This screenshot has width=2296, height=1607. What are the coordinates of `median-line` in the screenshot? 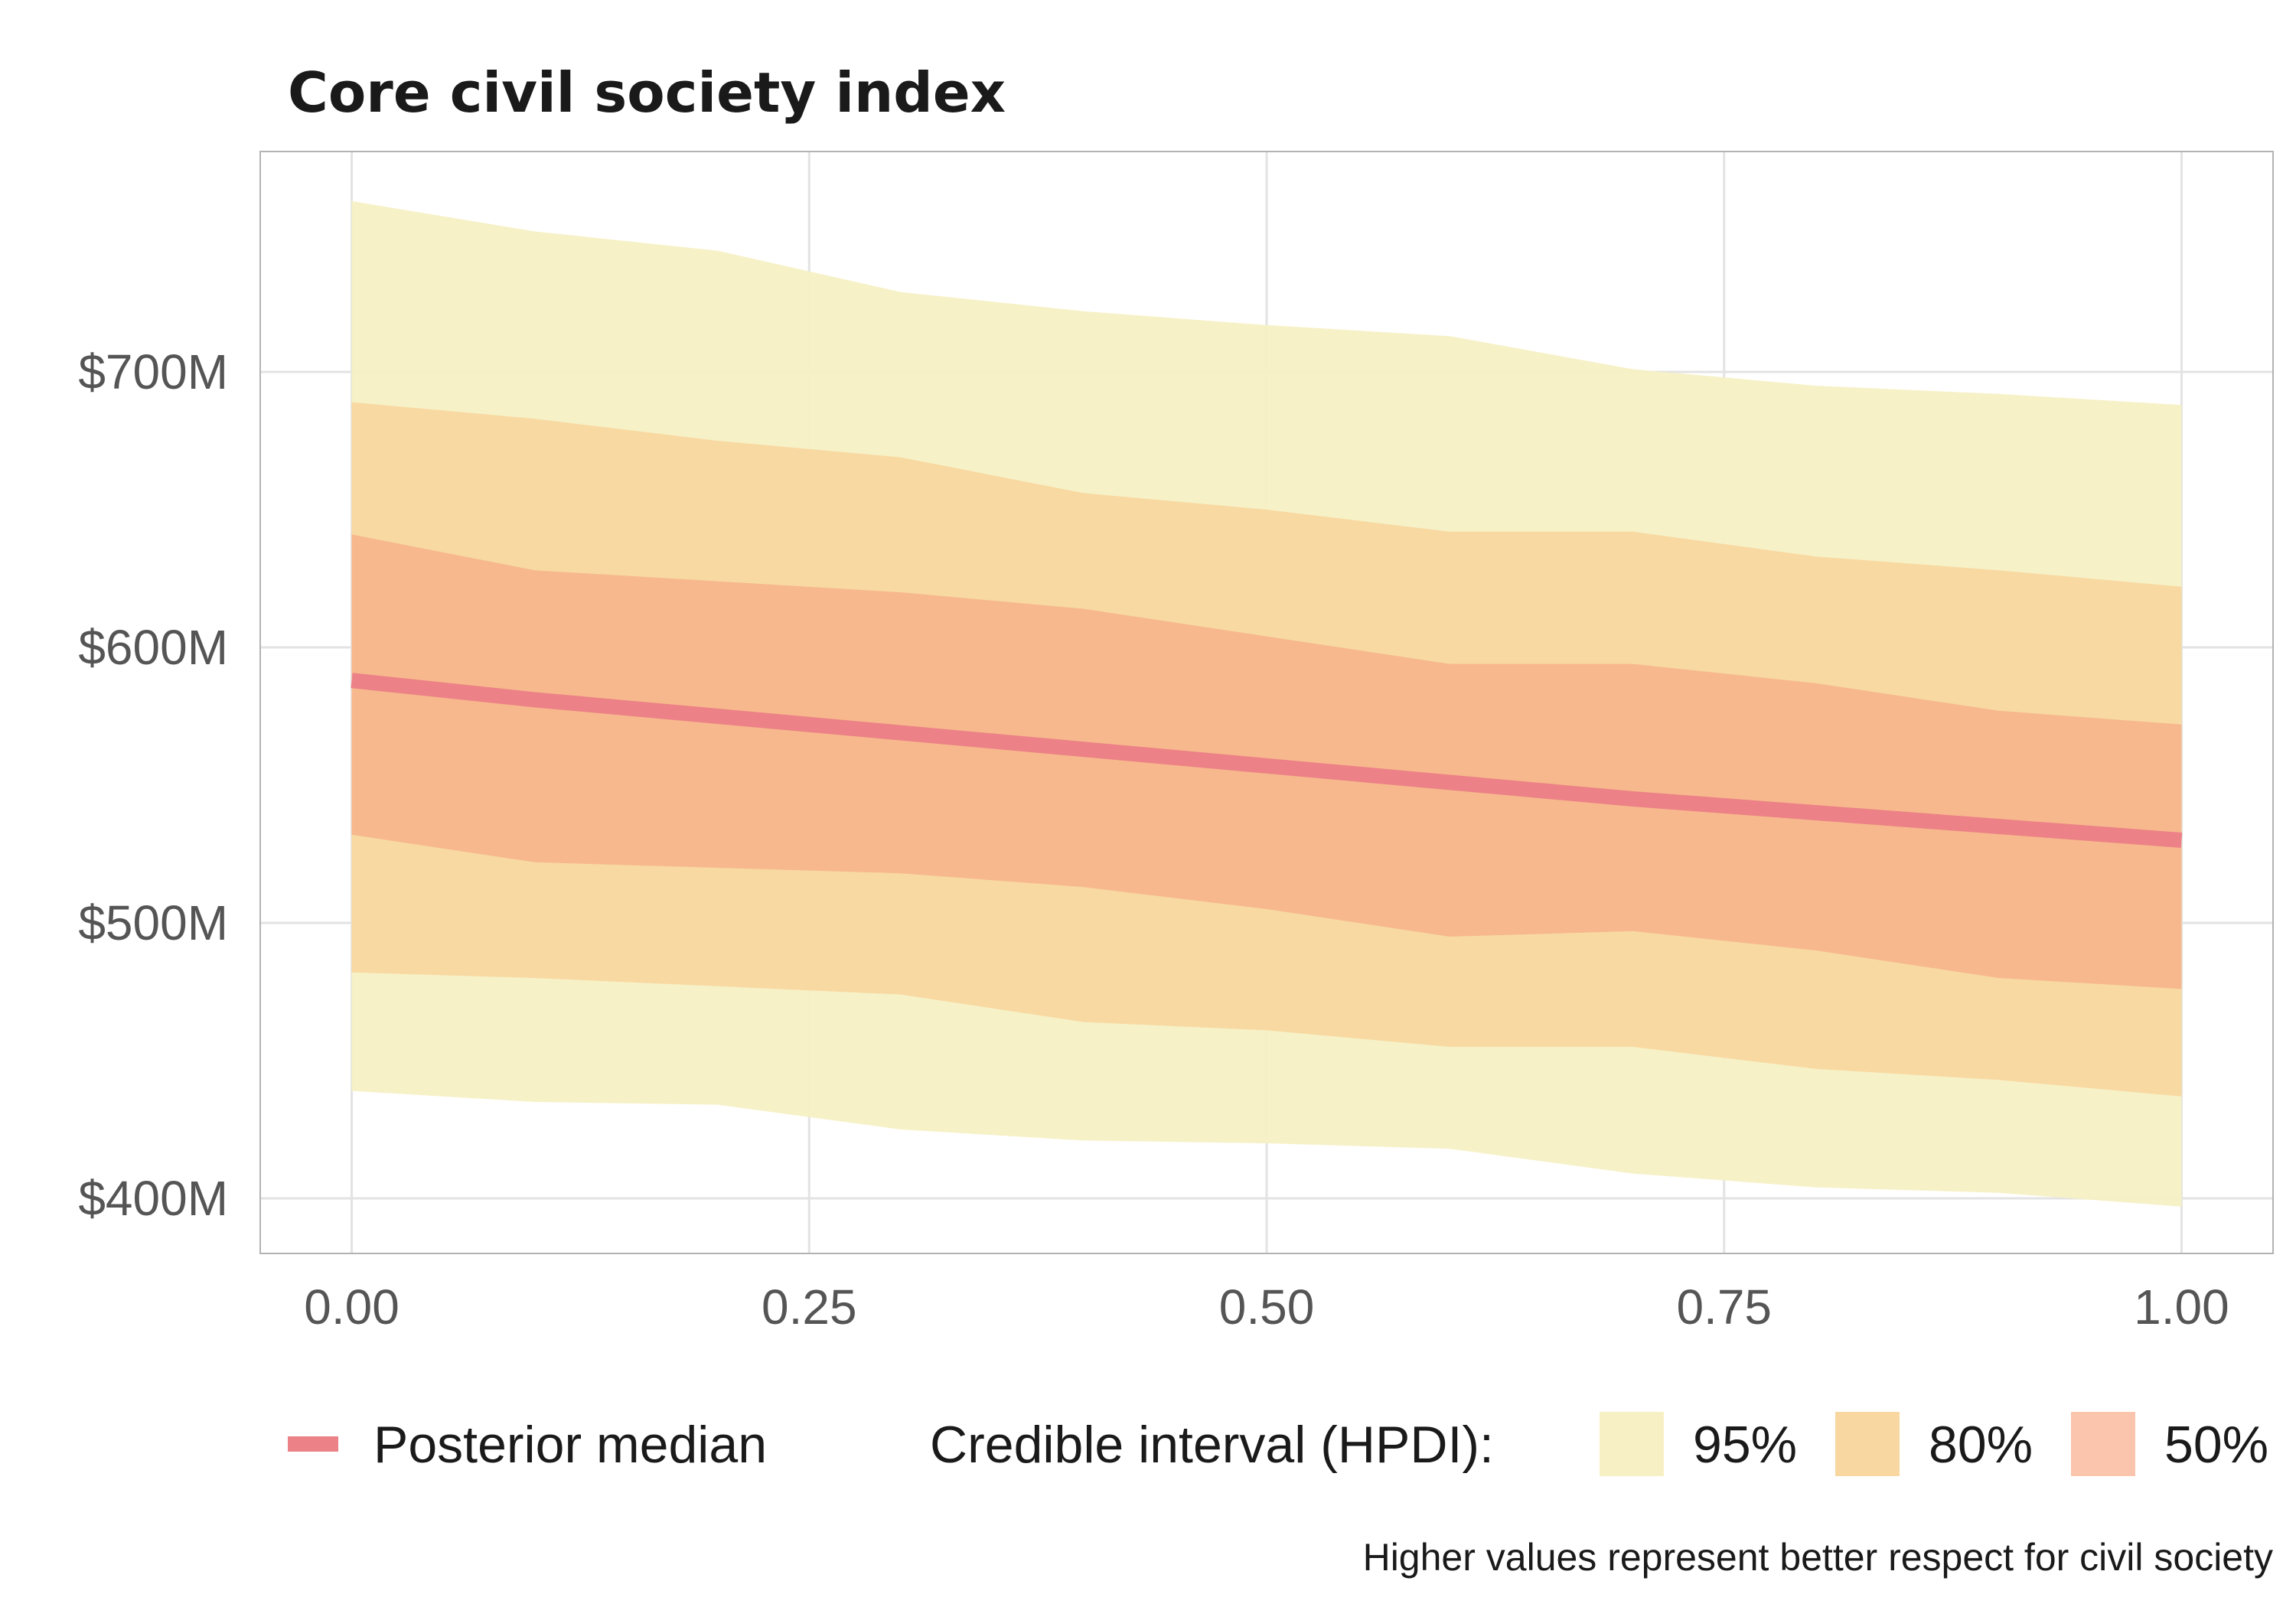 It's located at (1267, 760).